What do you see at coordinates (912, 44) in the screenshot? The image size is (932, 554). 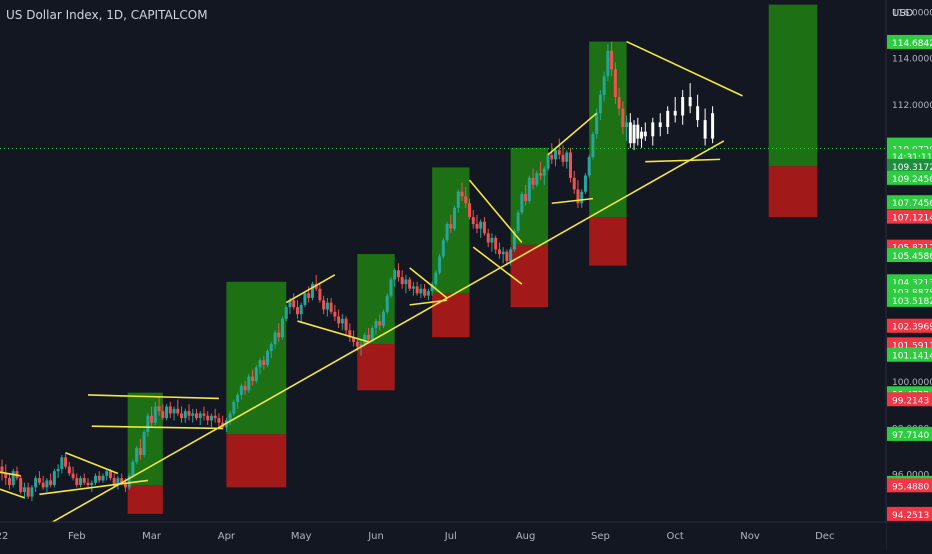 I see `price-label-0: 114.6842` at bounding box center [912, 44].